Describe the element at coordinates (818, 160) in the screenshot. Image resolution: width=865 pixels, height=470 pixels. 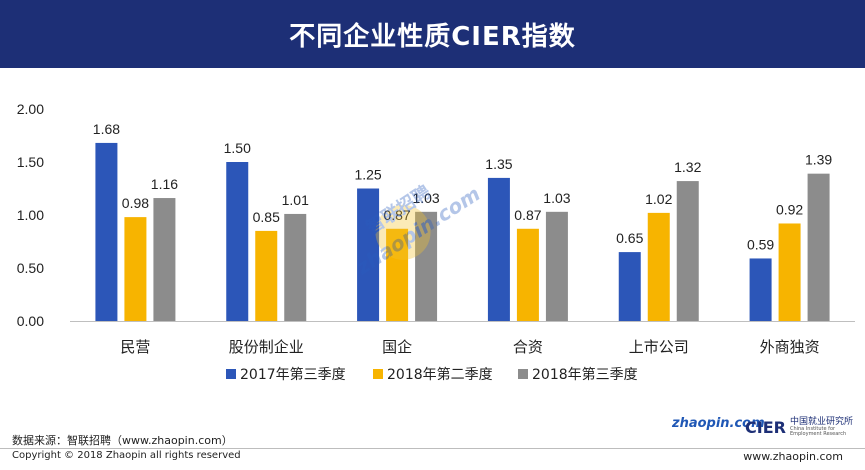
I see `bar-value-label: 1.39` at that location.